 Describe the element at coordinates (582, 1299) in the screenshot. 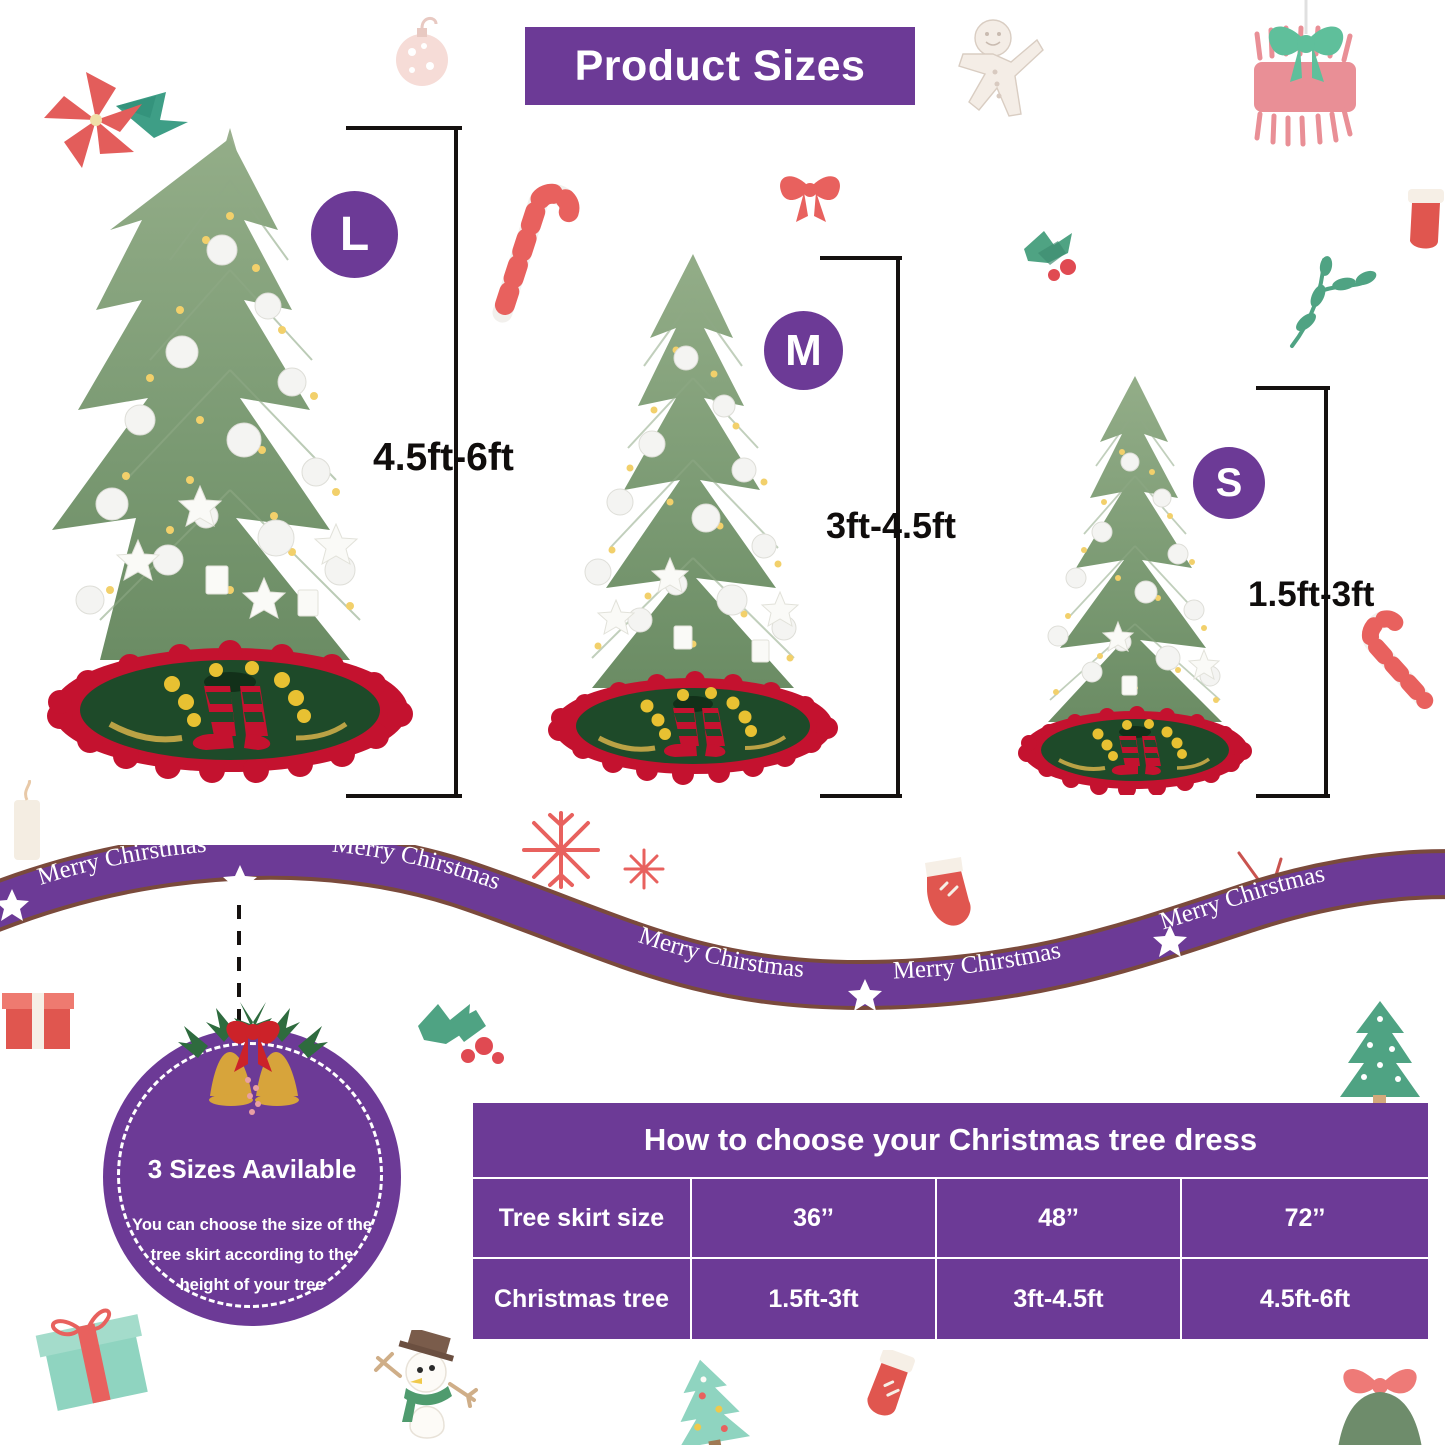

I see `table-row-header-christmas-tree: Christmas tree` at that location.